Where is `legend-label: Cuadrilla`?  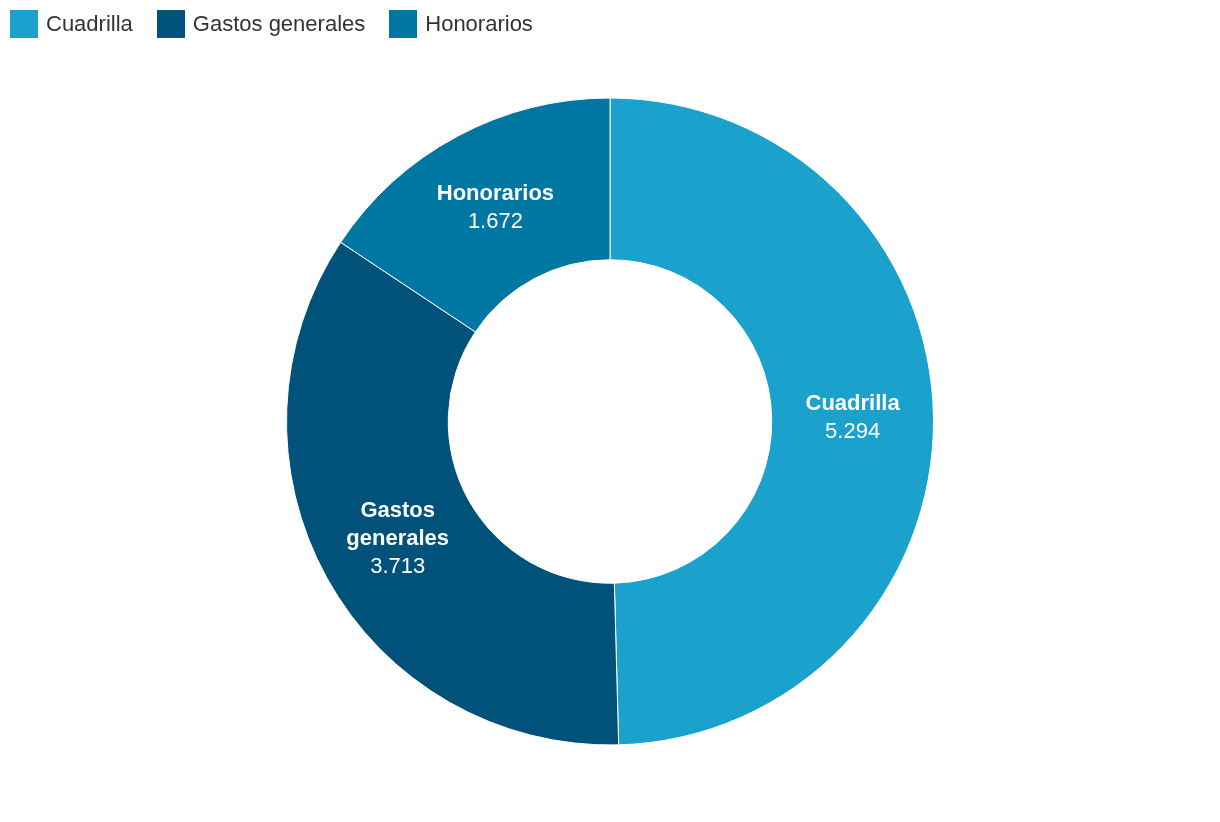
legend-label: Cuadrilla is located at coordinates (89, 24).